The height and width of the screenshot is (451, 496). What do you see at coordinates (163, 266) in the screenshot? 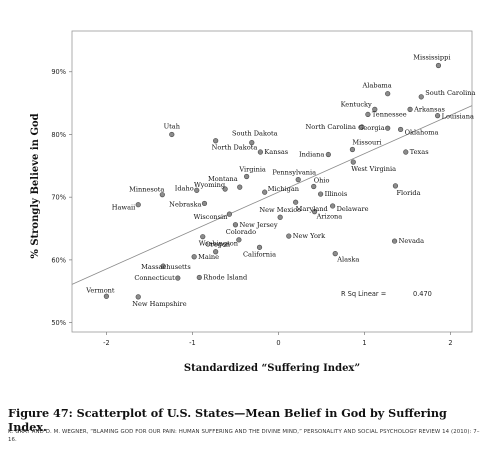
I see `data-point-massachusetts` at bounding box center [163, 266].